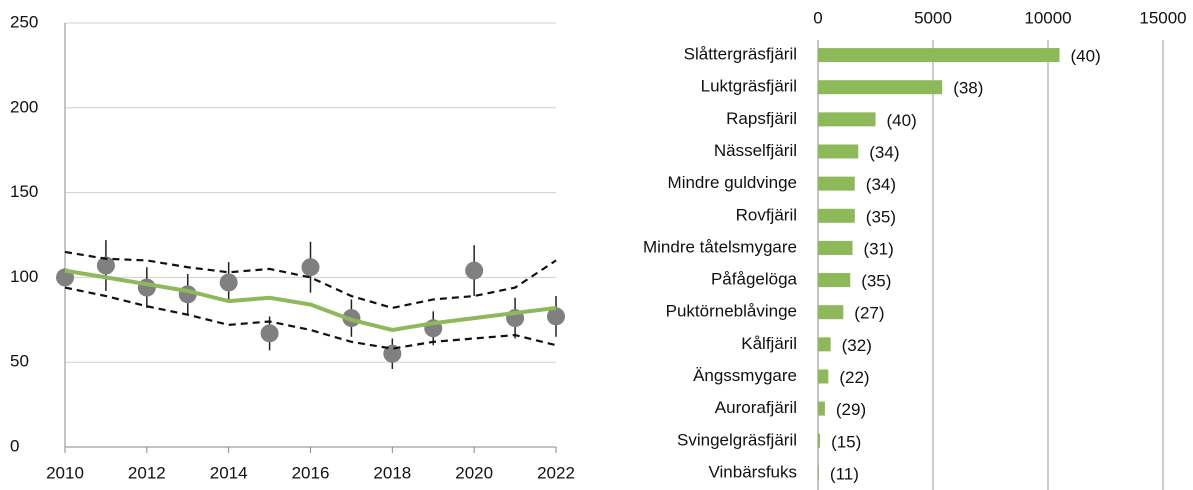 The width and height of the screenshot is (1193, 490). I want to click on x-tick-label: 2020, so click(474, 472).